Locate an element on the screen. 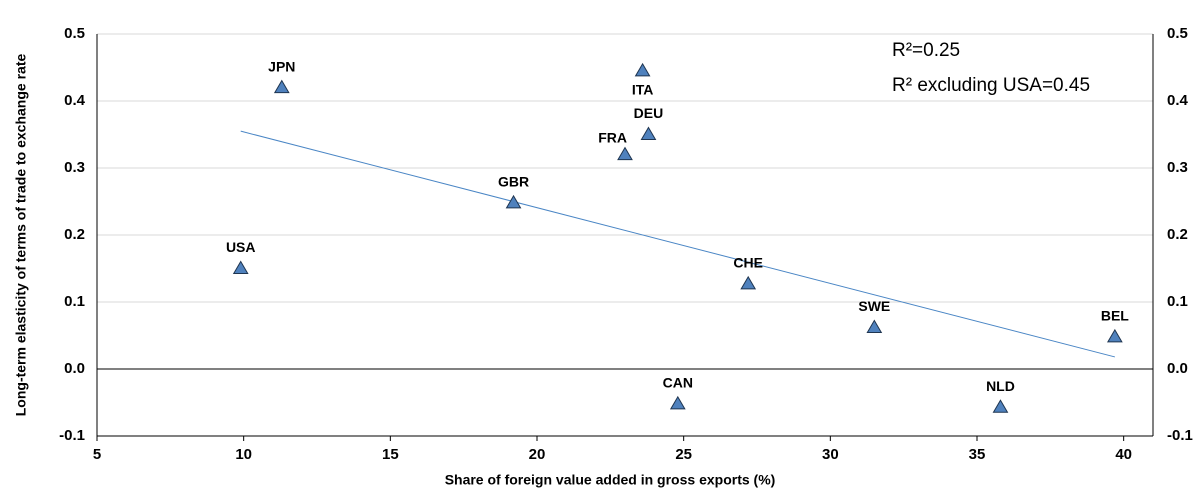  annotation: R² excluding USA=0.45 is located at coordinates (991, 85).